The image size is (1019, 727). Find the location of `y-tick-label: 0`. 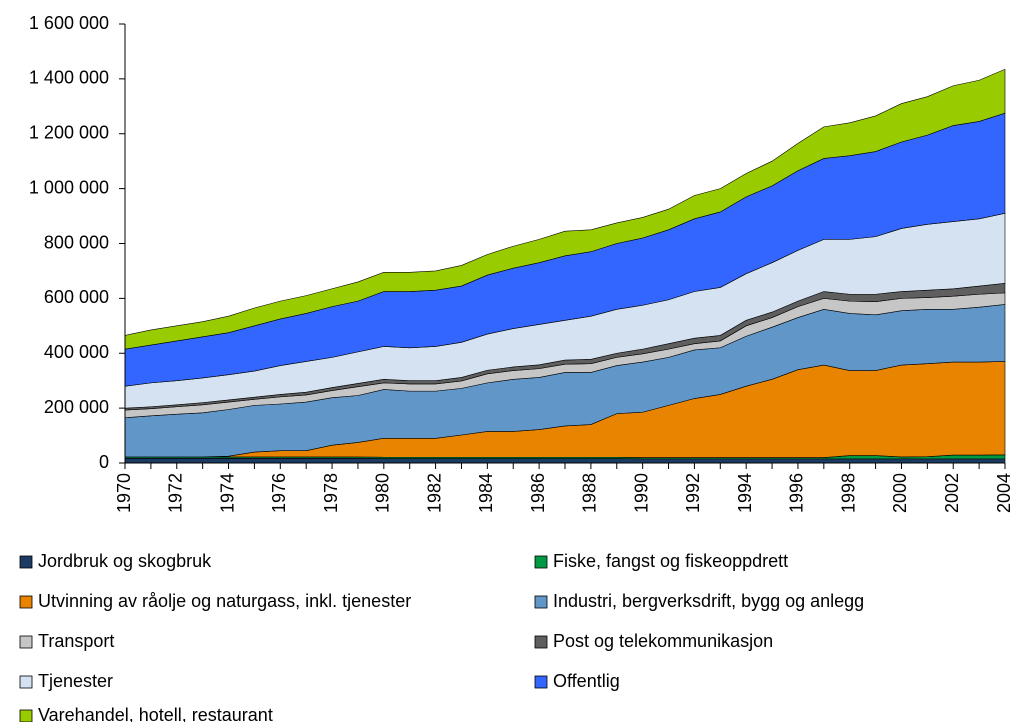

y-tick-label: 0 is located at coordinates (104, 462).